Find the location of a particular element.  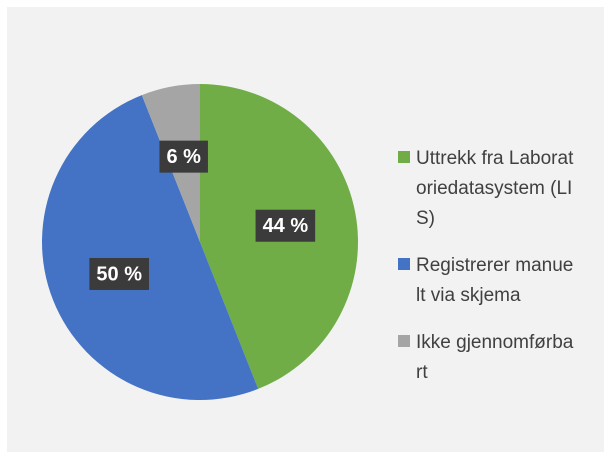

data-label: 50 % is located at coordinates (119, 273).